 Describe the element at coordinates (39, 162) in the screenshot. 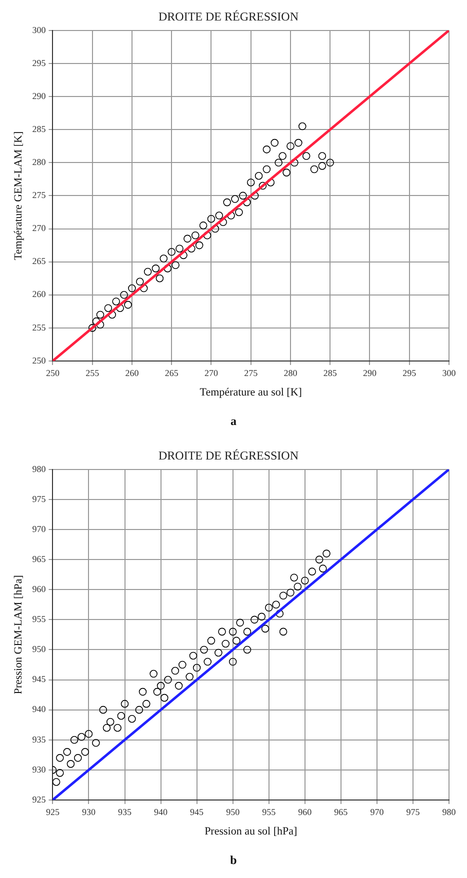

I see `y-tick-label: 280` at that location.